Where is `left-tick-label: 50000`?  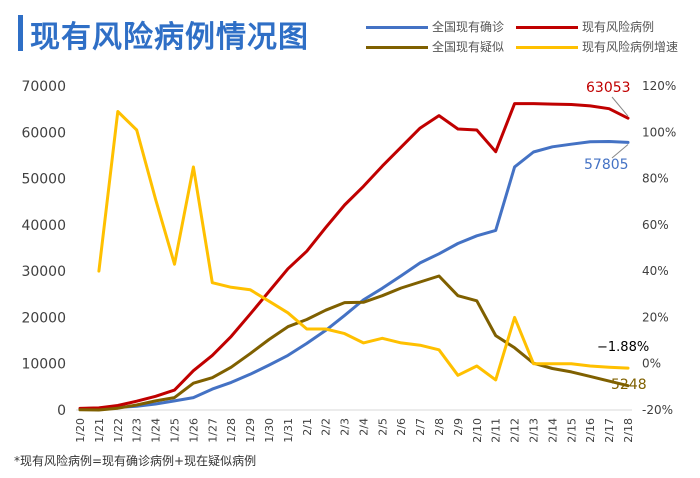
left-tick-label: 50000 is located at coordinates (43, 180).